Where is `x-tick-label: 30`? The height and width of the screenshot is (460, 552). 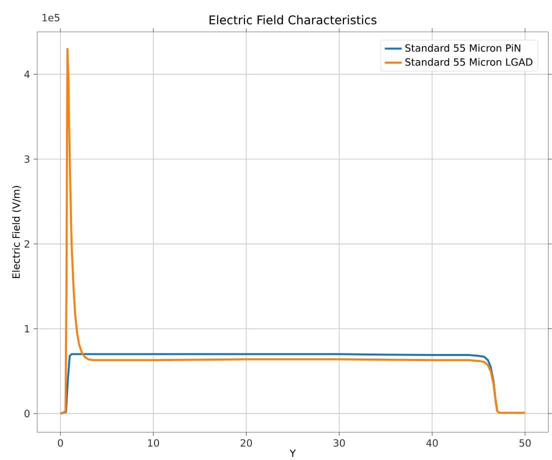
x-tick-label: 30 is located at coordinates (339, 443).